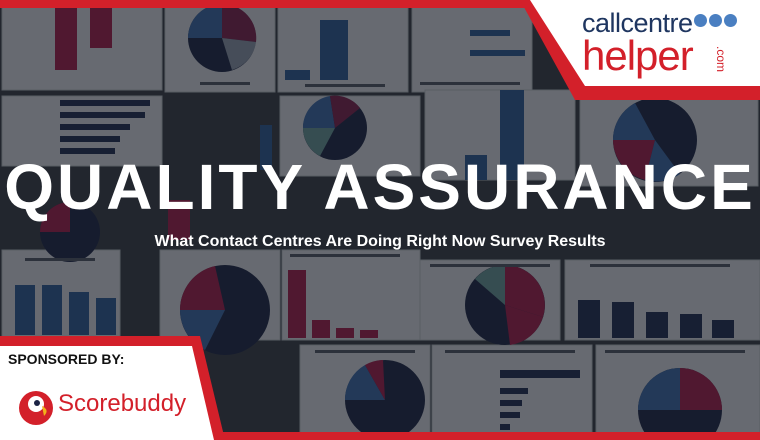 The height and width of the screenshot is (440, 760). What do you see at coordinates (36, 408) in the screenshot?
I see `parrot-logo-icon` at bounding box center [36, 408].